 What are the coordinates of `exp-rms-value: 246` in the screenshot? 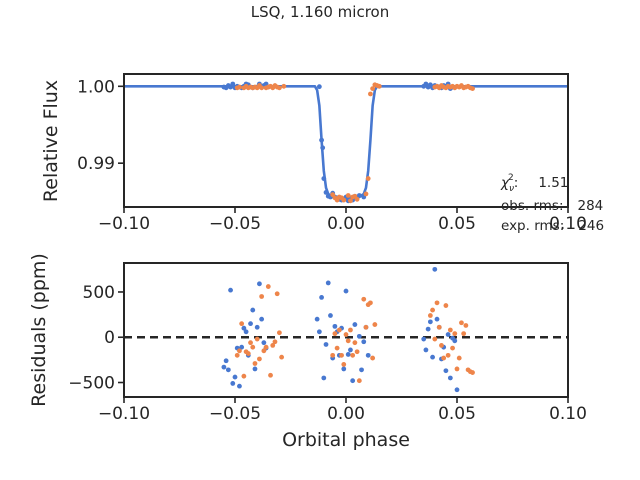 It's located at (591, 226).